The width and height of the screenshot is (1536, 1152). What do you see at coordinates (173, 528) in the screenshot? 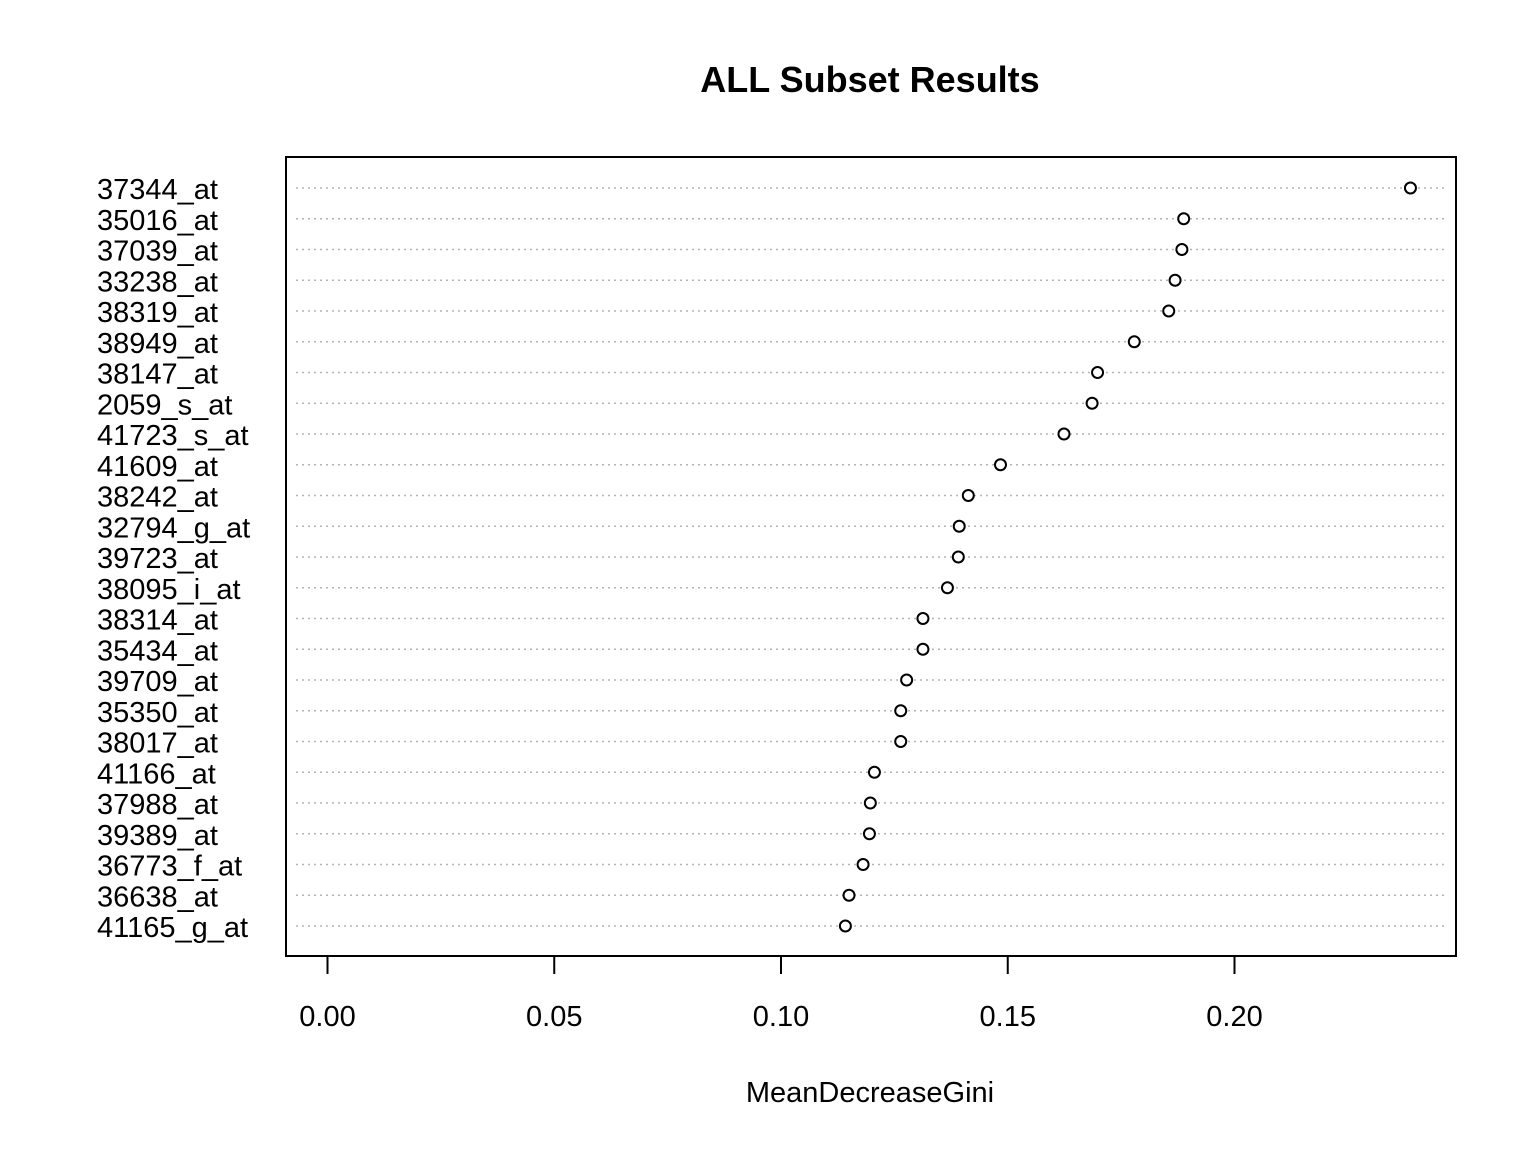
I see `category-label: 32794_g_at` at bounding box center [173, 528].